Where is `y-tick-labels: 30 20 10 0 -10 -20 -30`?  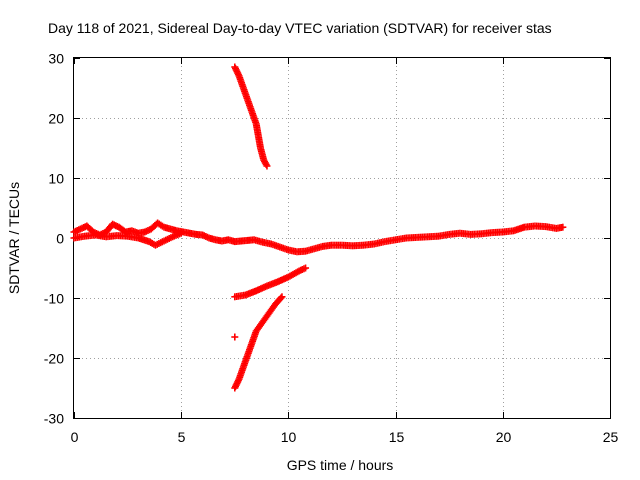
y-tick-labels: 30 20 10 0 -10 -20 -30 is located at coordinates (54, 239).